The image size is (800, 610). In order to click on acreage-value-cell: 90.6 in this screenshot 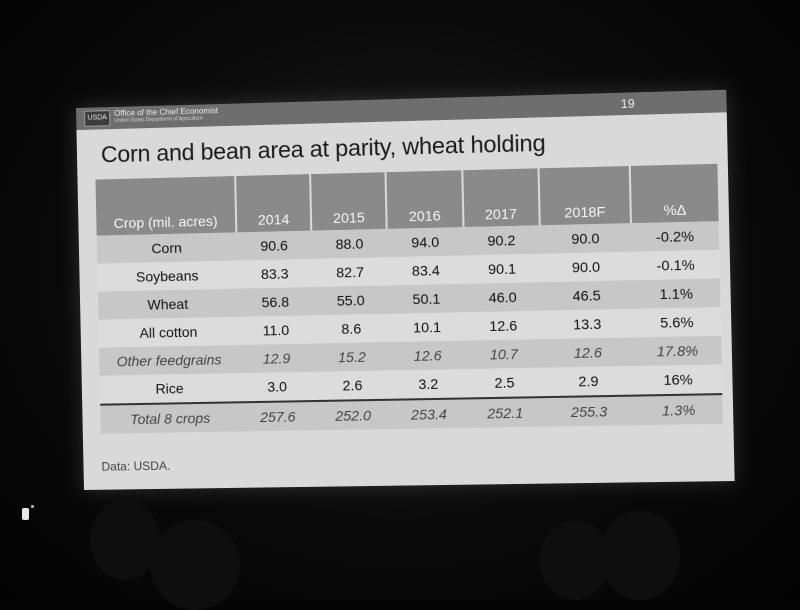, I will do `click(274, 246)`.